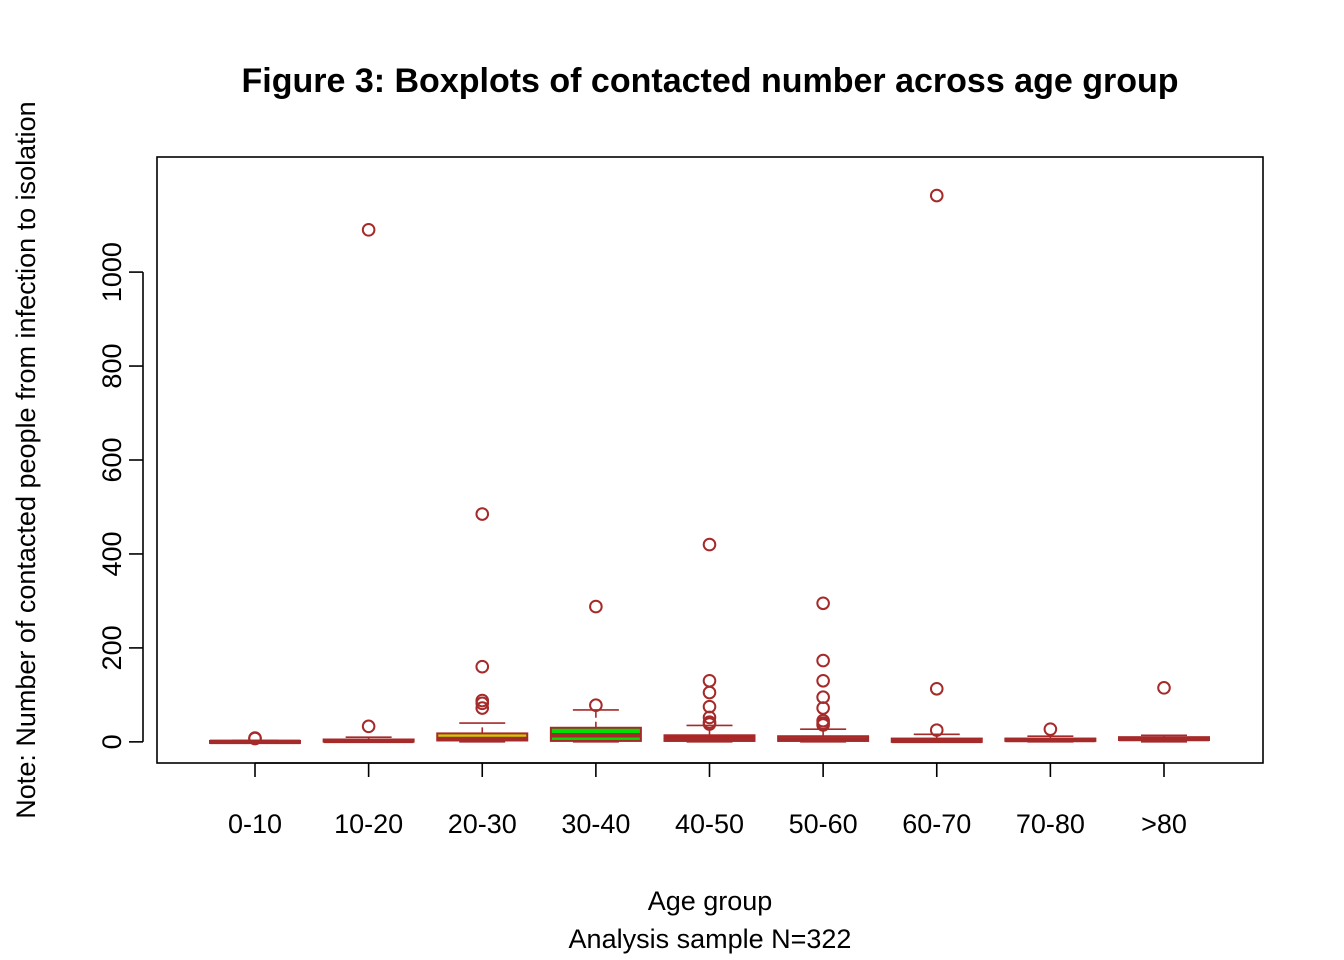 This screenshot has width=1344, height=960. I want to click on x-tick-label: 60-70, so click(936, 824).